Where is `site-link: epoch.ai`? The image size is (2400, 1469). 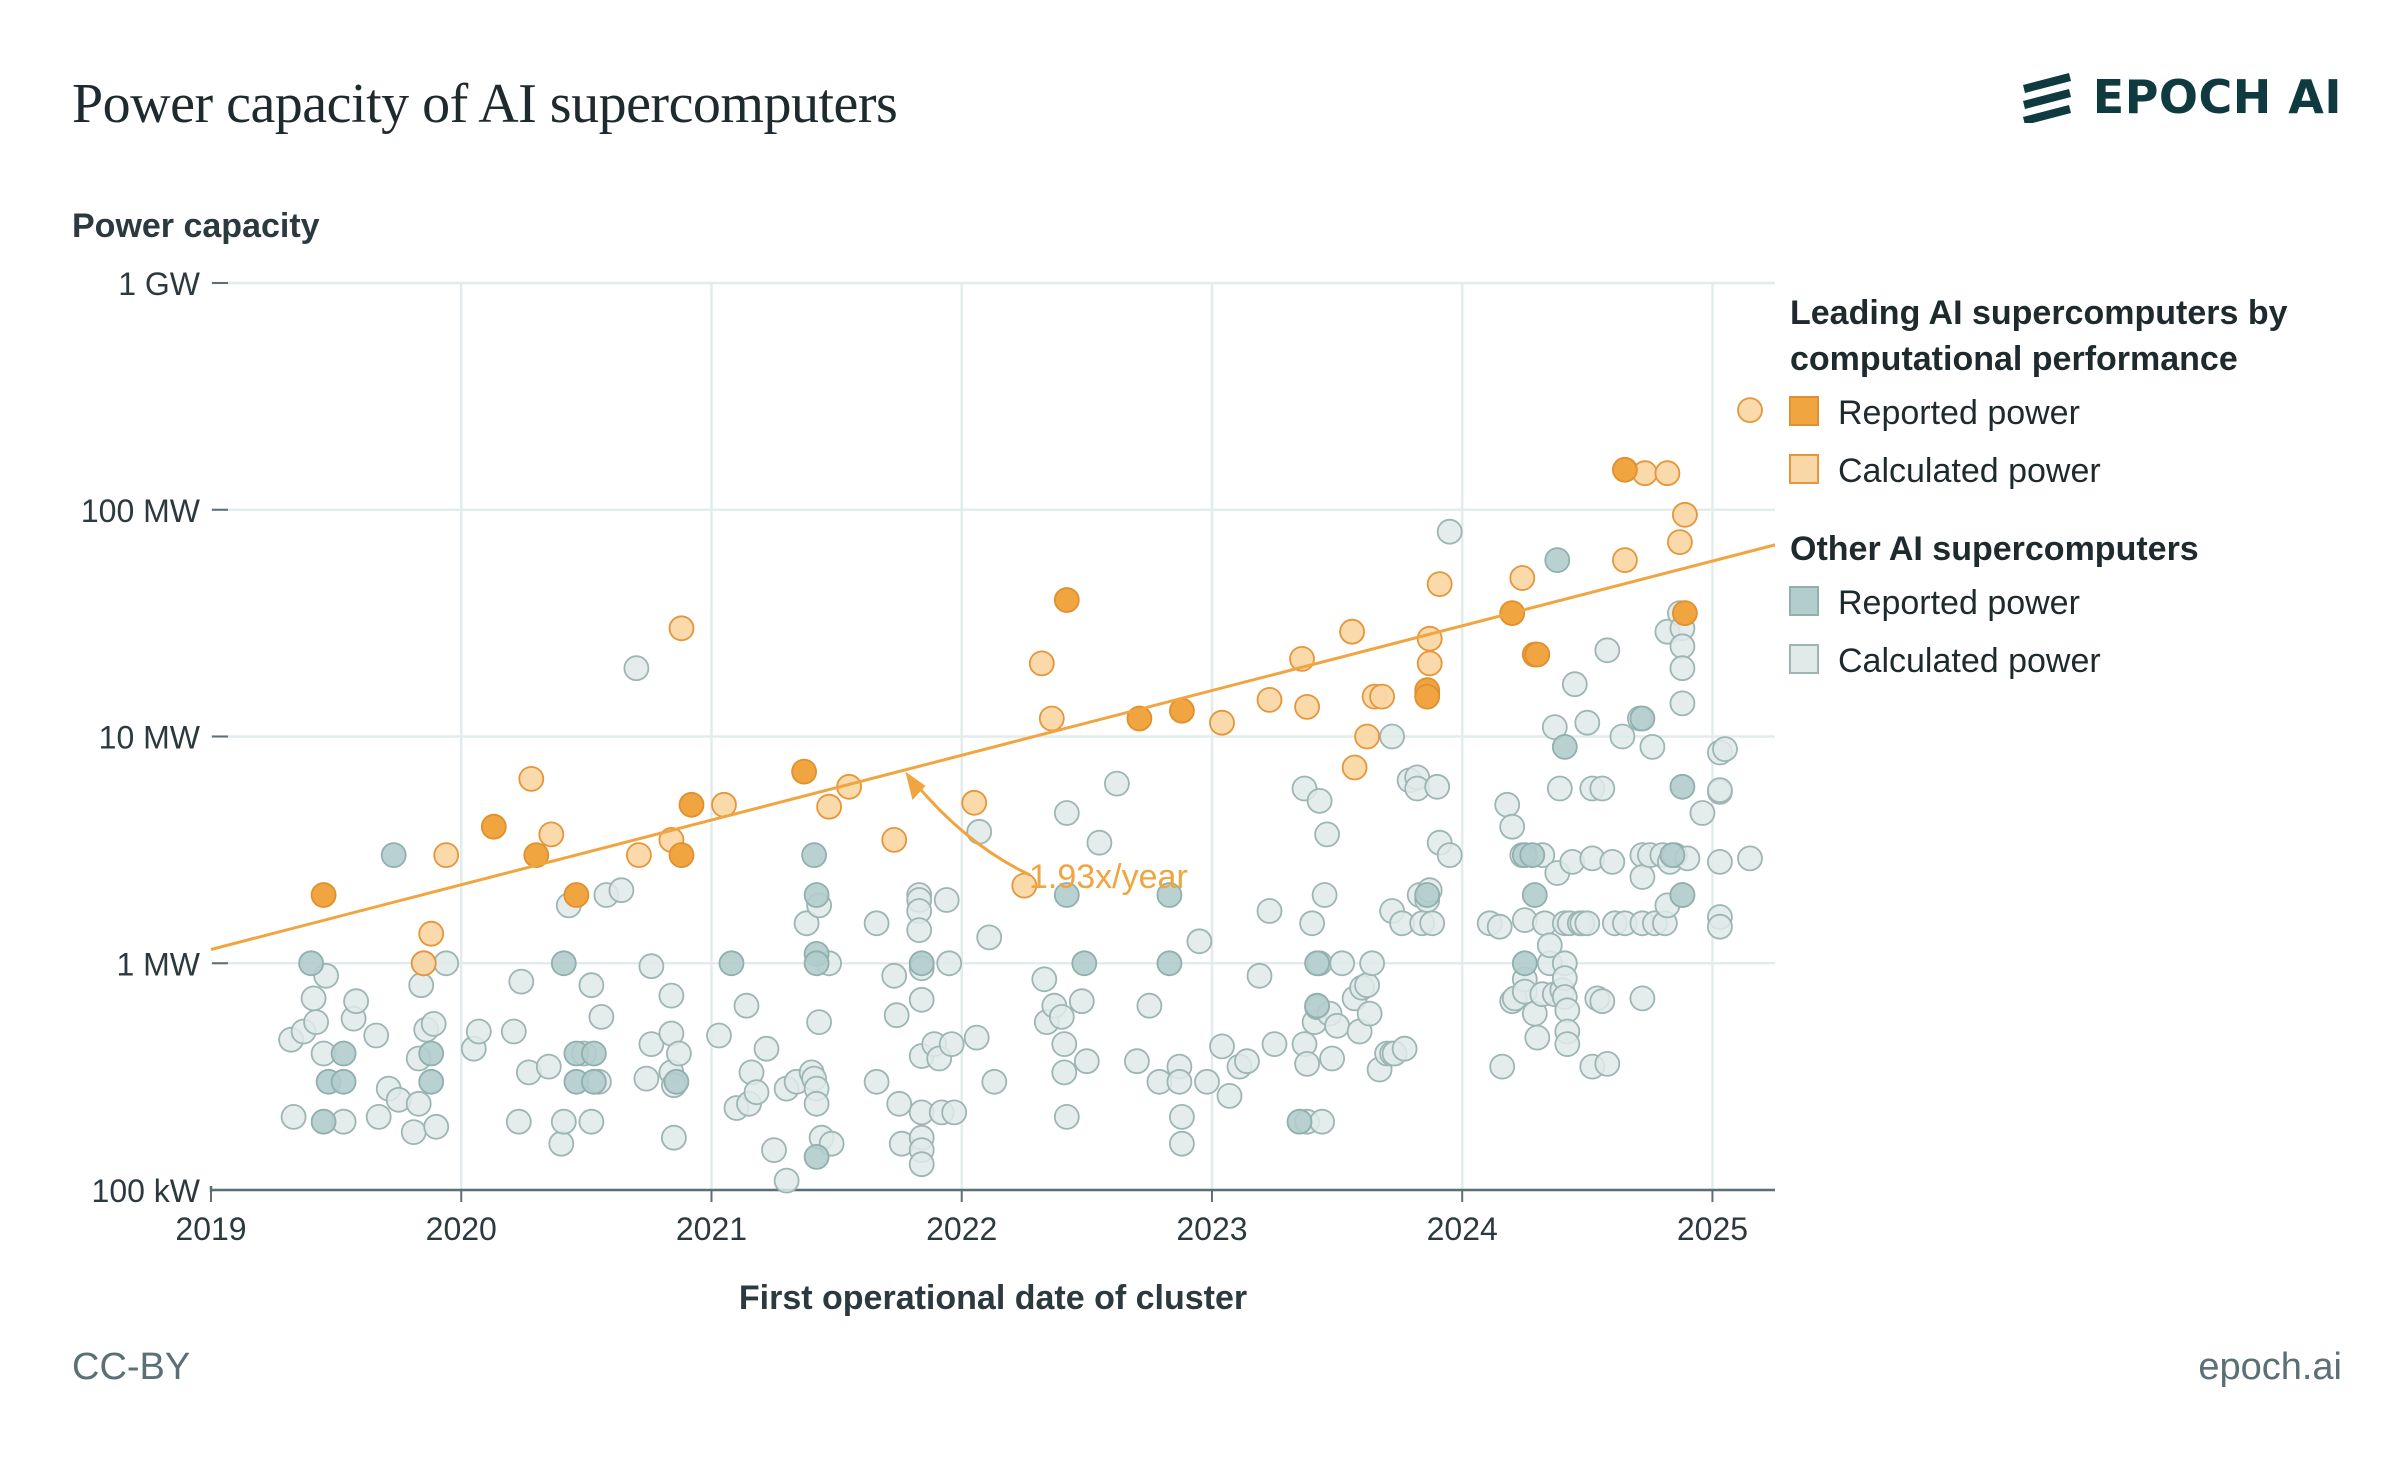
site-link: epoch.ai is located at coordinates (2270, 1367).